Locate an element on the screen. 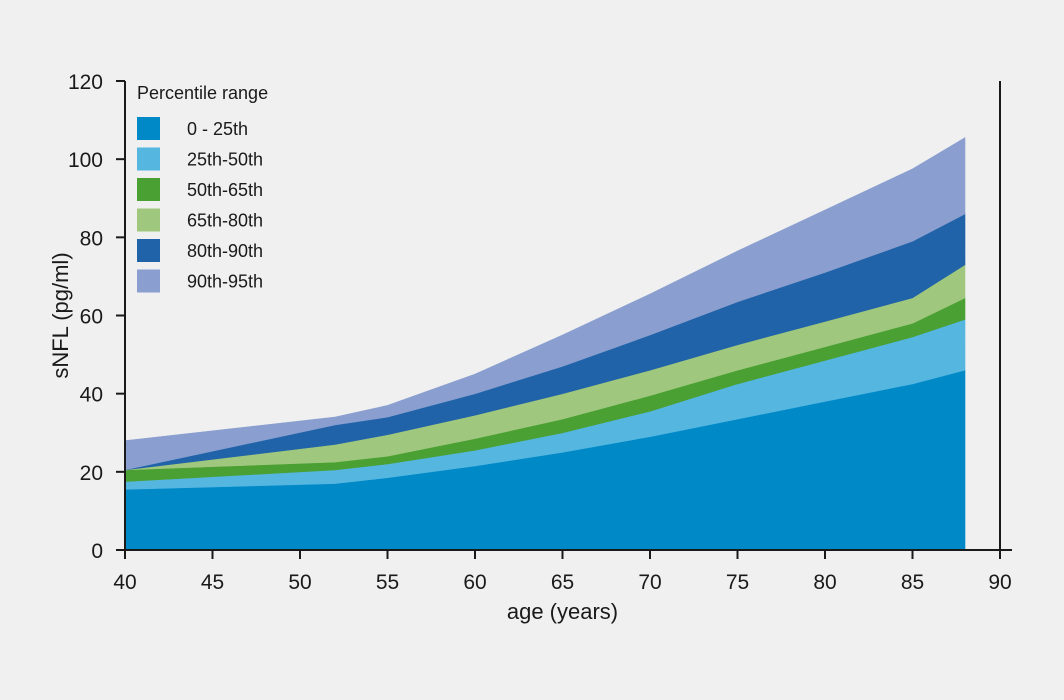  y-tick-label: 120 is located at coordinates (85, 82).